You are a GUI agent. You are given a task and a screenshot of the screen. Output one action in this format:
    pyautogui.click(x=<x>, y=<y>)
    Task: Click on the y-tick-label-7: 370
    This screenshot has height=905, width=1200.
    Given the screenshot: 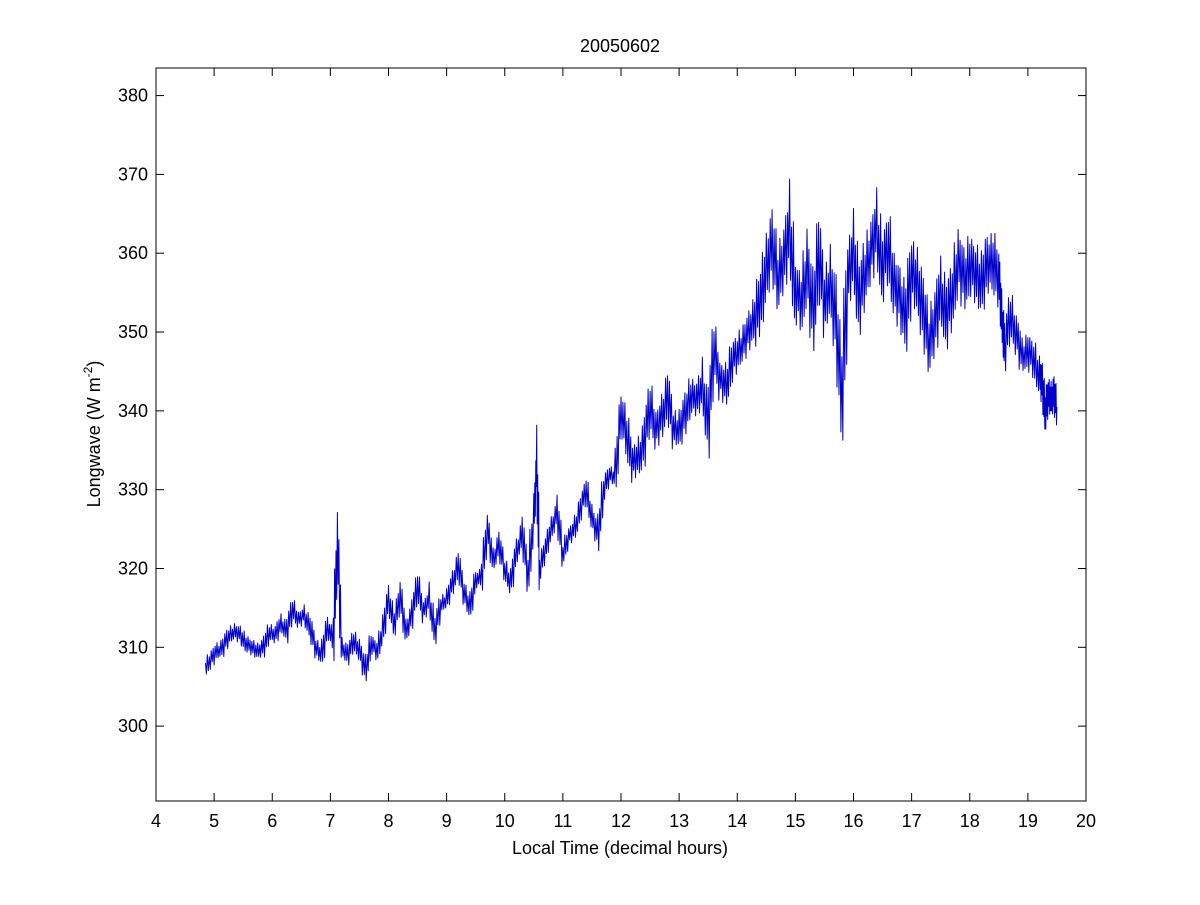 What is the action you would take?
    pyautogui.click(x=133, y=174)
    